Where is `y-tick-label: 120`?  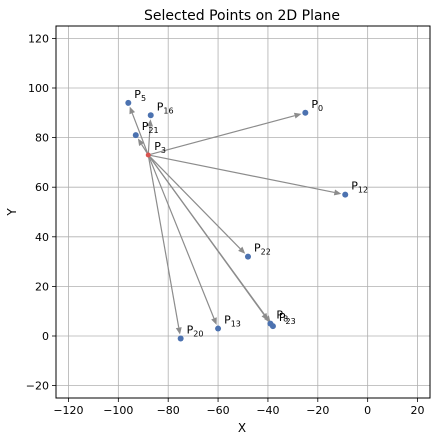 y-tick-label: 120 is located at coordinates (38, 38).